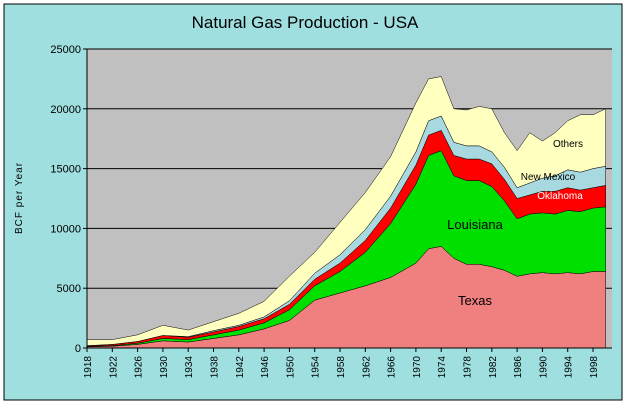 This screenshot has height=413, width=640. I want to click on x-tick-label: 1922, so click(113, 367).